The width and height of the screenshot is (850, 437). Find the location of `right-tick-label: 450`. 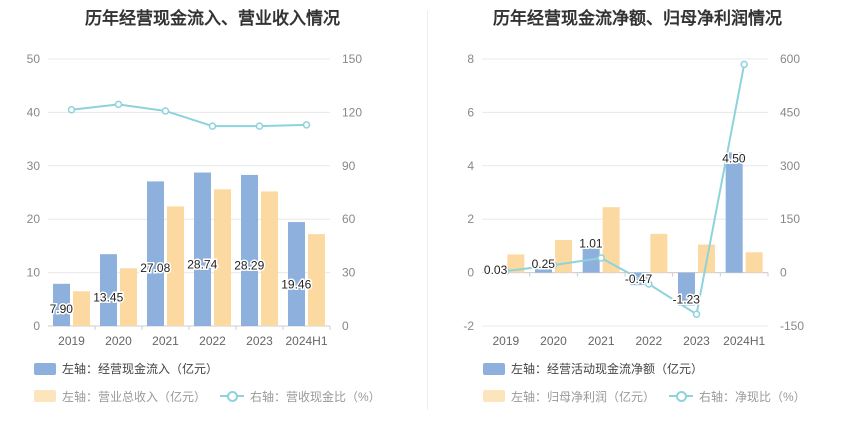

right-tick-label: 450 is located at coordinates (790, 112).